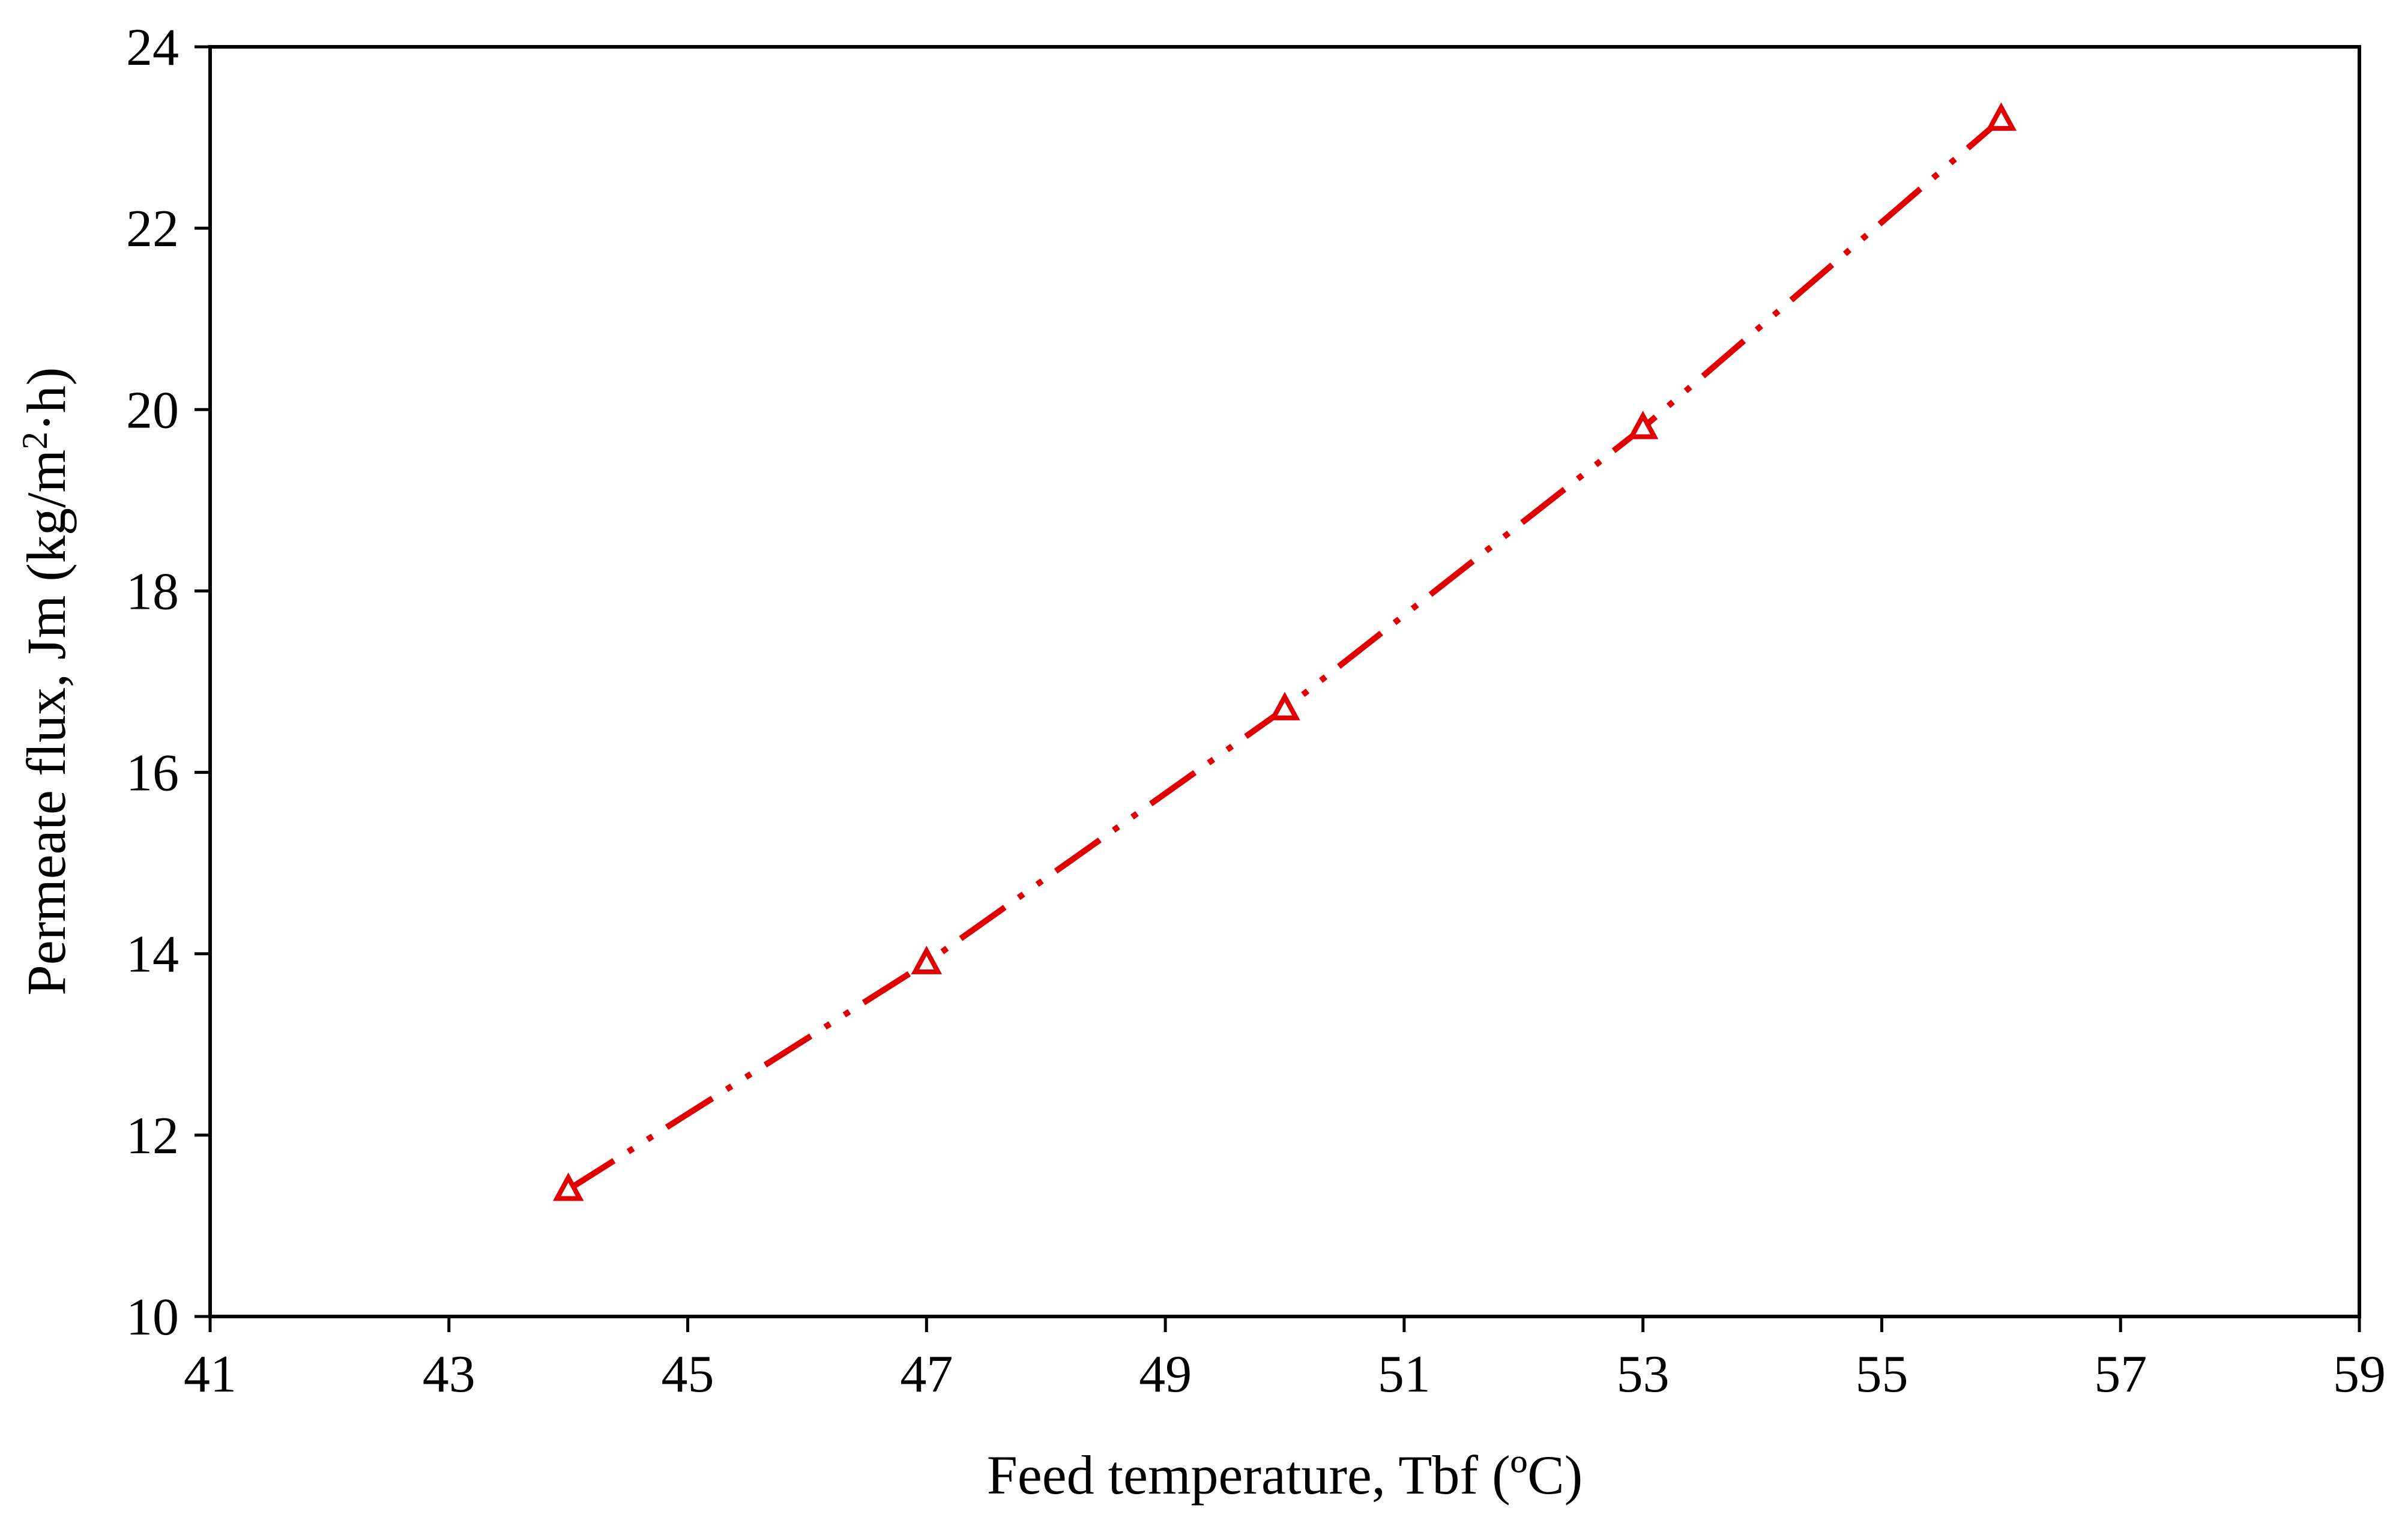 Image resolution: width=2408 pixels, height=1517 pixels. I want to click on x-axis-ticks: 41 43 45 47 49 51 53 55 57 59, so click(1285, 1360).